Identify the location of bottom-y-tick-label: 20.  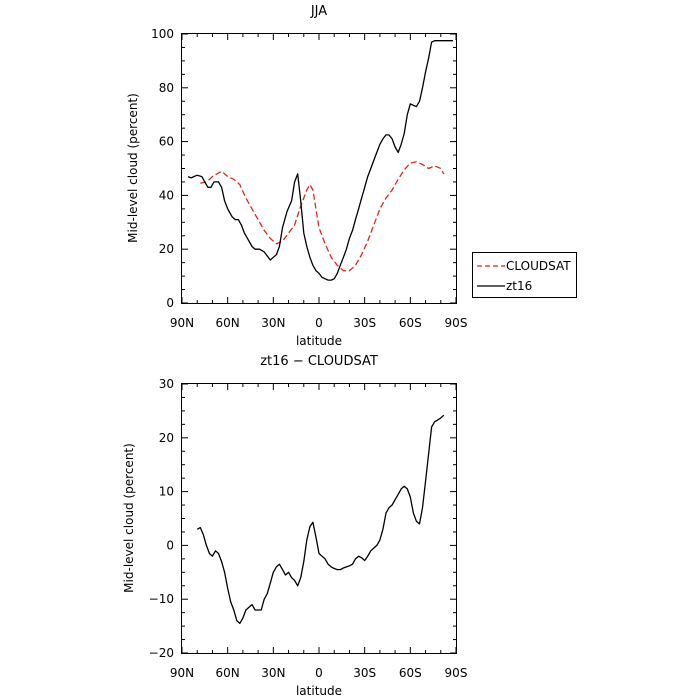
(166, 438).